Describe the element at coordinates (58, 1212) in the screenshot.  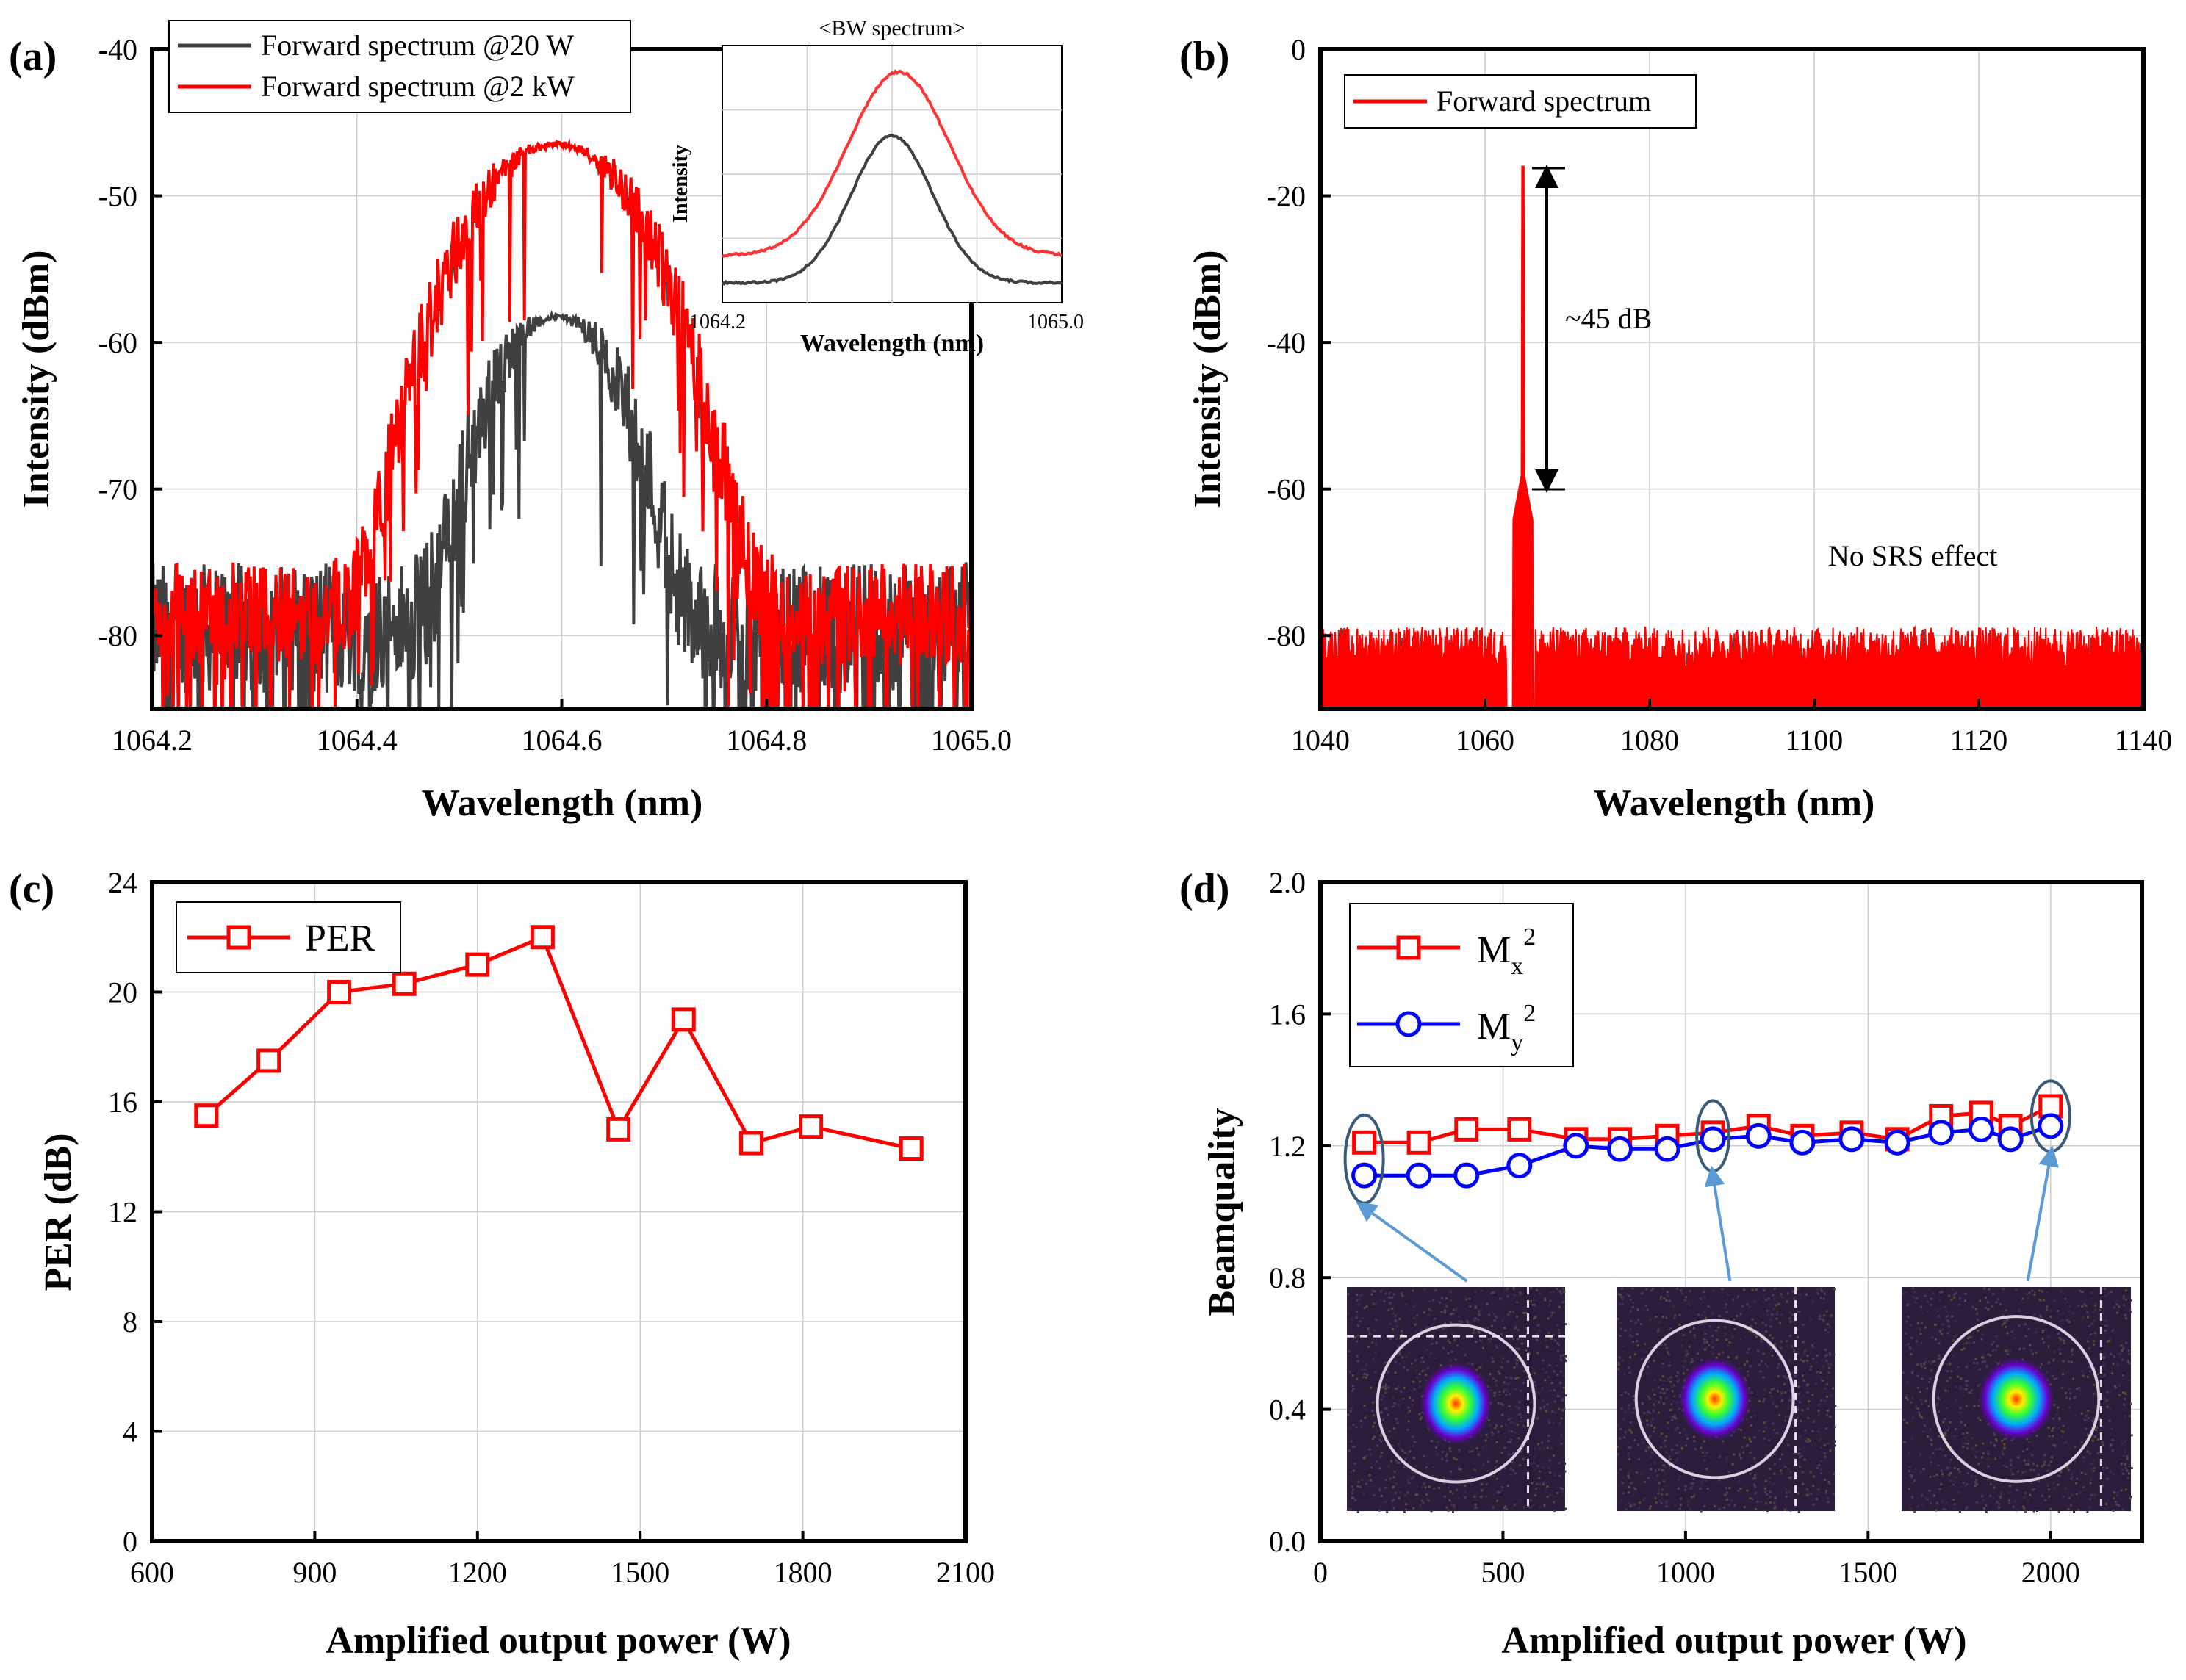
I see `y-axis-label-c: PER (dB)` at that location.